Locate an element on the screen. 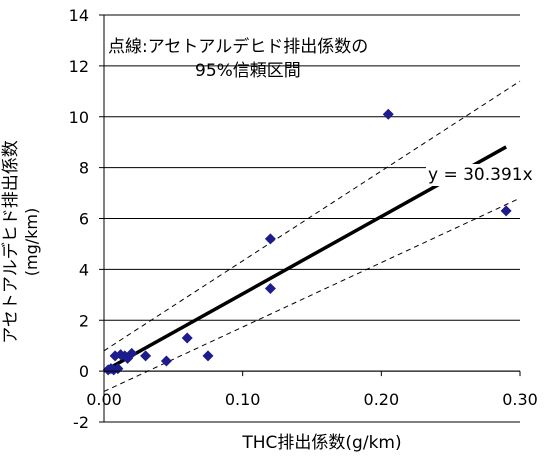 Image resolution: width=554 pixels, height=468 pixels. y-axis-unit-text: (mg/km) is located at coordinates (31, 242).